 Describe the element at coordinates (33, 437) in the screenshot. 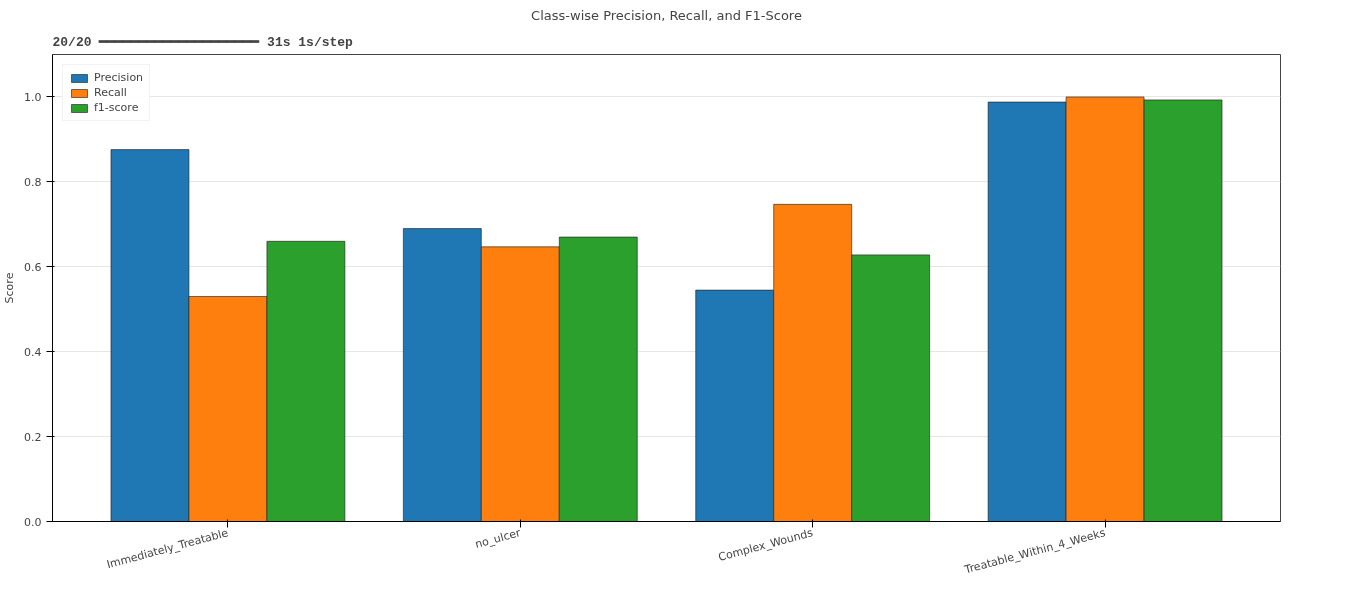

I see `y-tick-label: 0.2` at that location.